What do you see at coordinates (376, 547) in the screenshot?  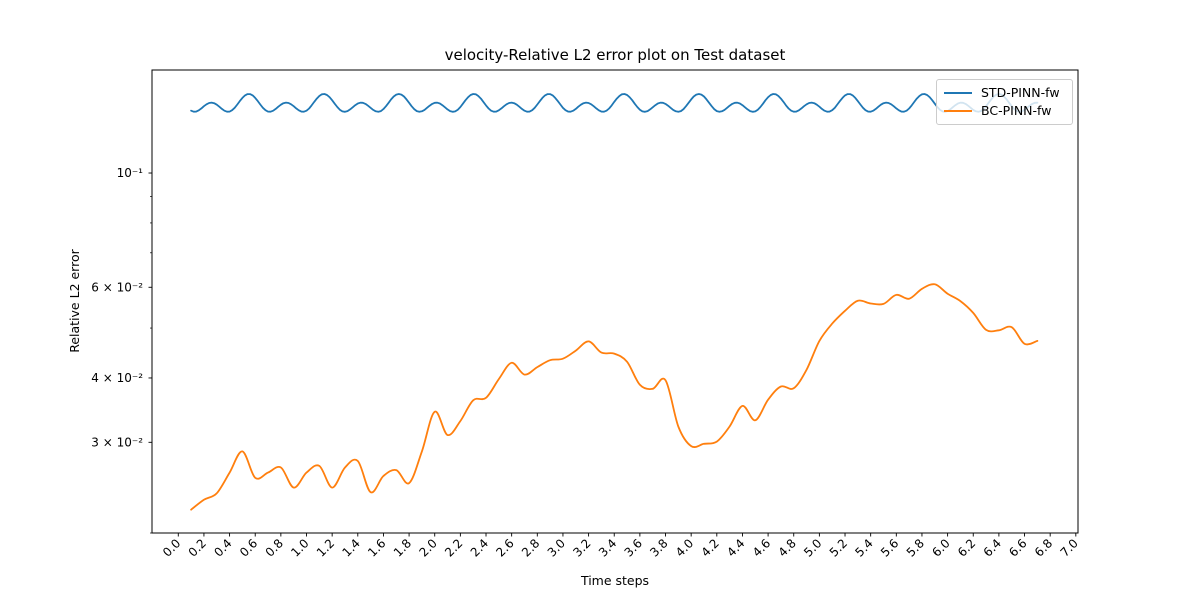 I see `x-tick-label: 1.6` at bounding box center [376, 547].